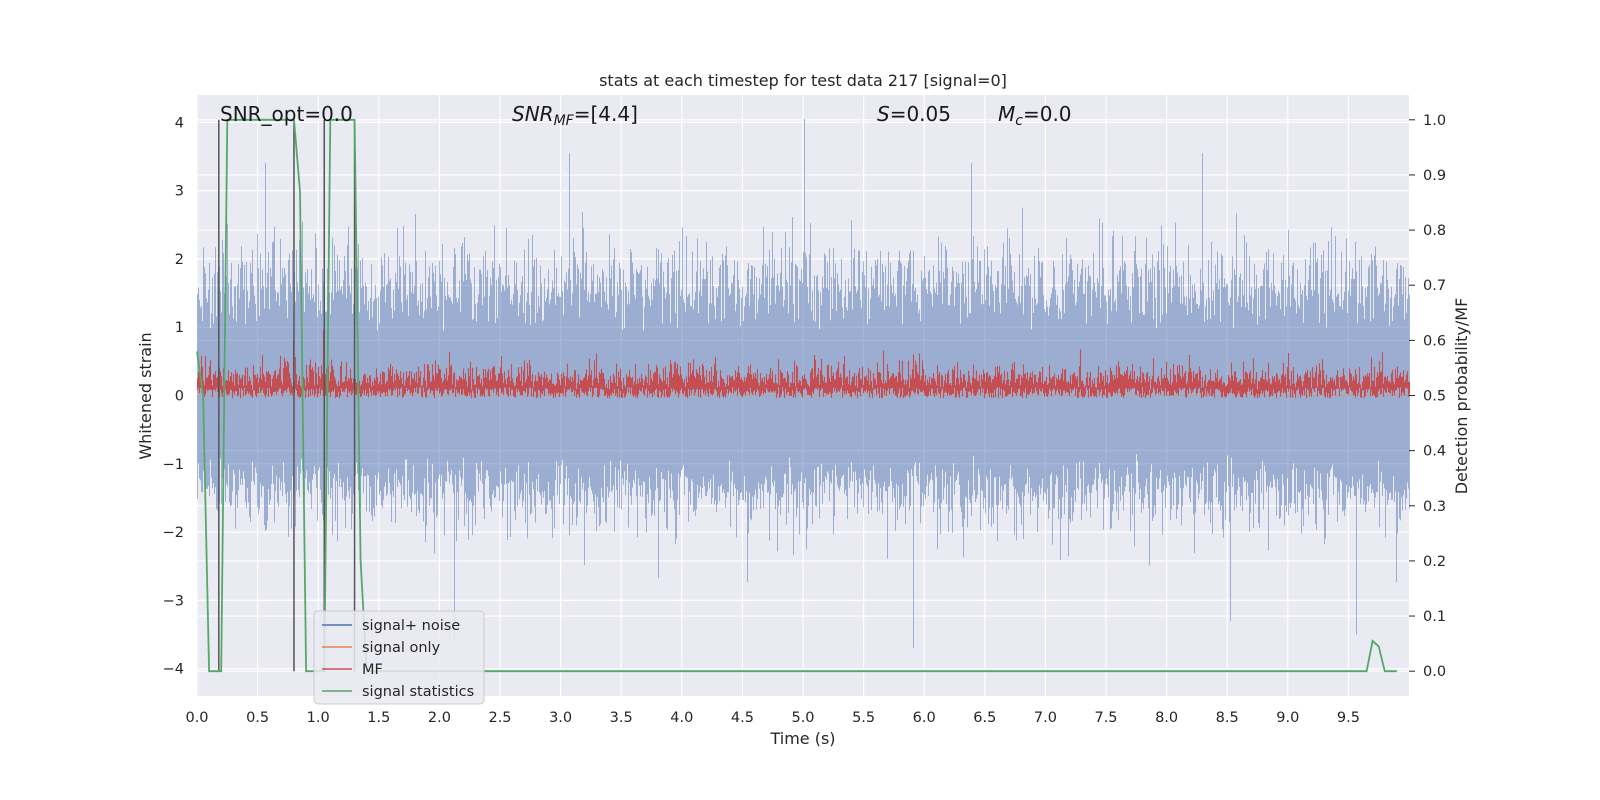 This screenshot has height=800, width=1600. Describe the element at coordinates (411, 626) in the screenshot. I see `legend-label-signal-noise: signal+ noise` at that location.